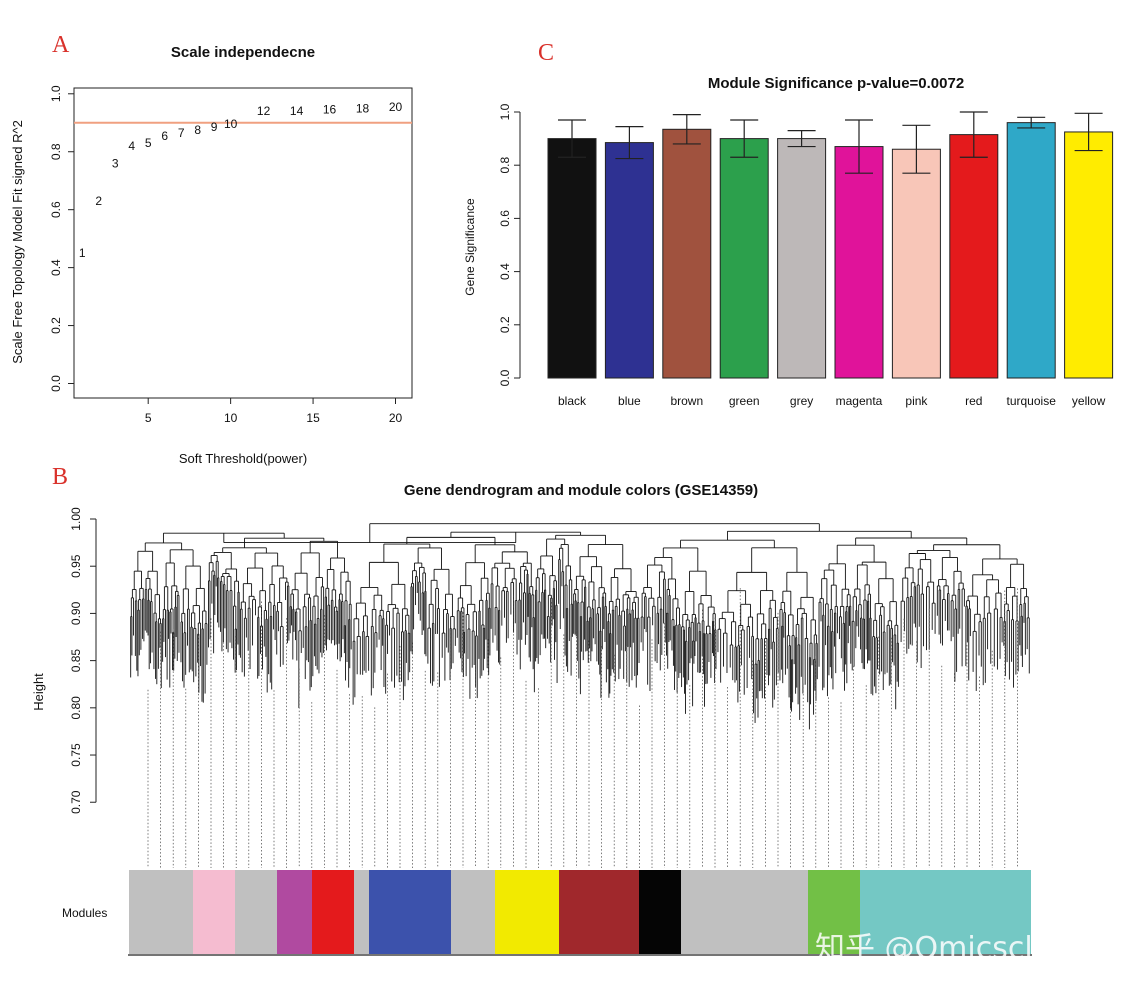 Image resolution: width=1122 pixels, height=996 pixels. I want to click on point-label: 14, so click(297, 111).